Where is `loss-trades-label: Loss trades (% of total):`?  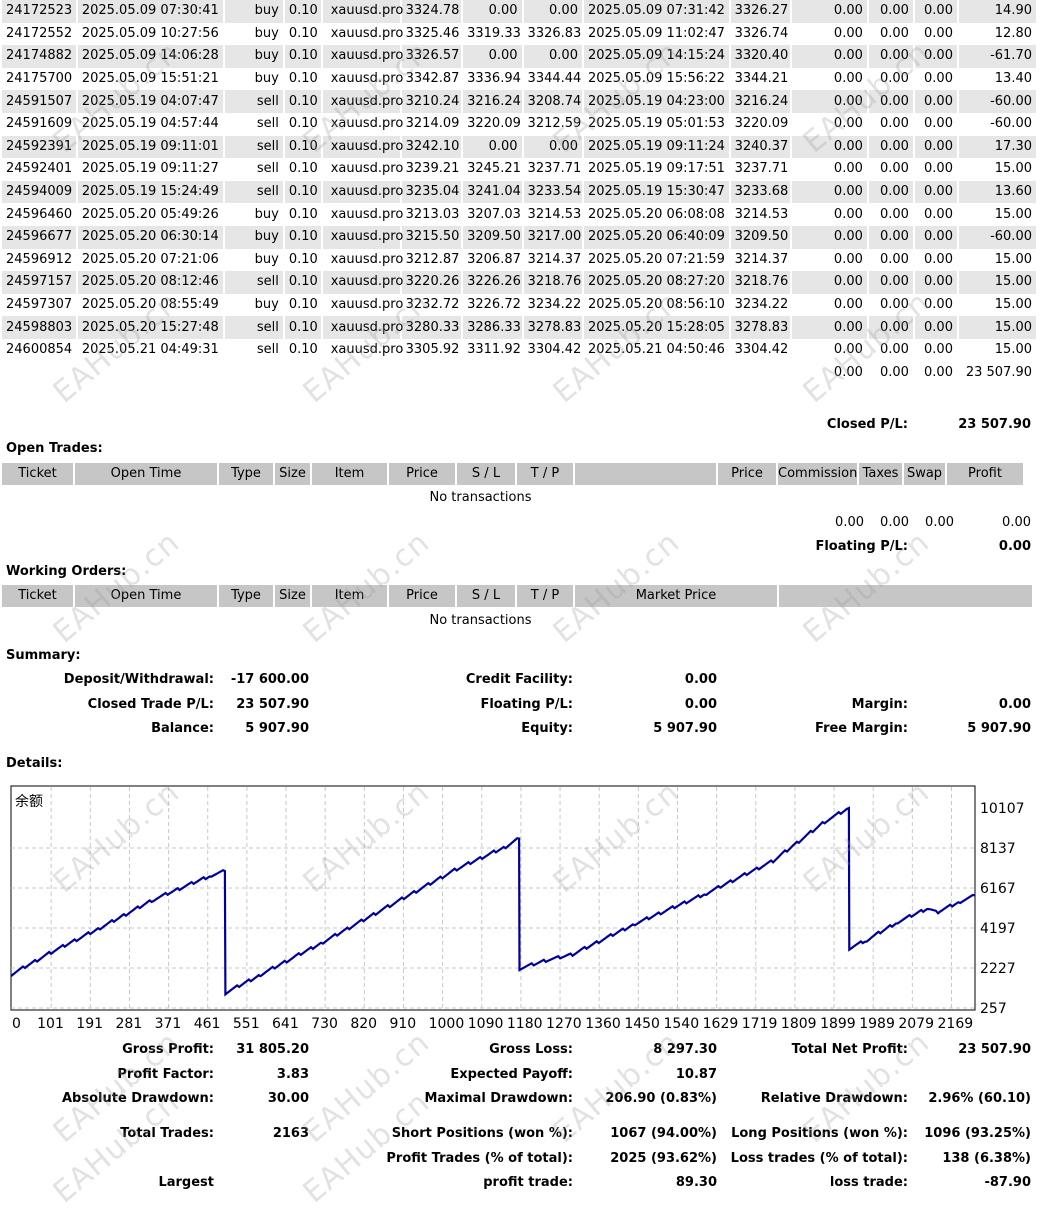
loss-trades-label: Loss trades (% of total): is located at coordinates (819, 1158).